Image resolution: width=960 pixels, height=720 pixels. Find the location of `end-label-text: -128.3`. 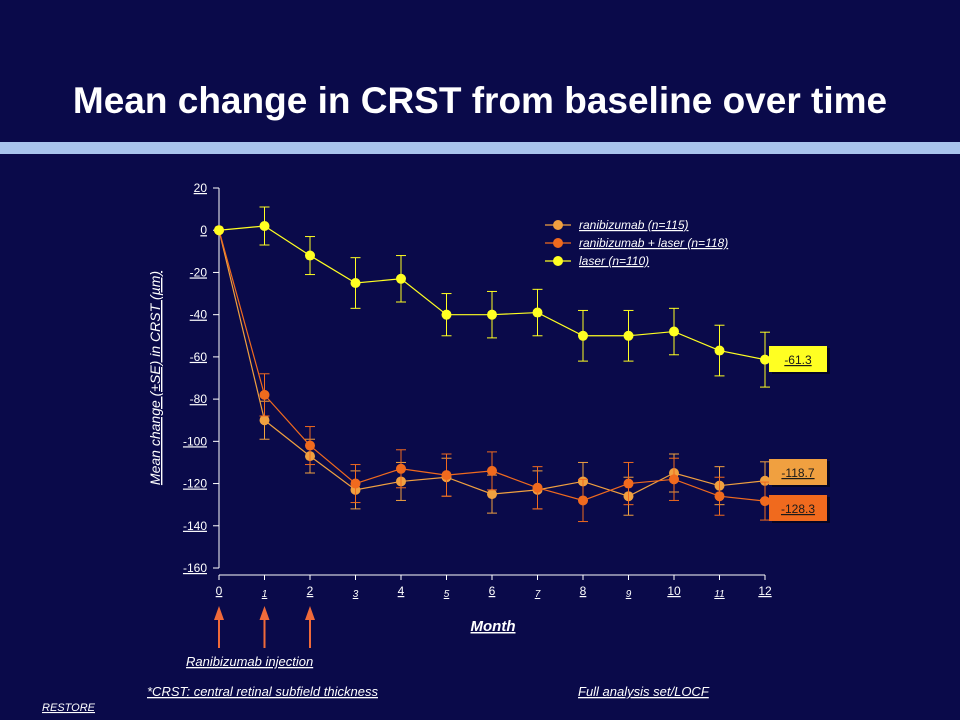

end-label-text: -128.3 is located at coordinates (798, 509).